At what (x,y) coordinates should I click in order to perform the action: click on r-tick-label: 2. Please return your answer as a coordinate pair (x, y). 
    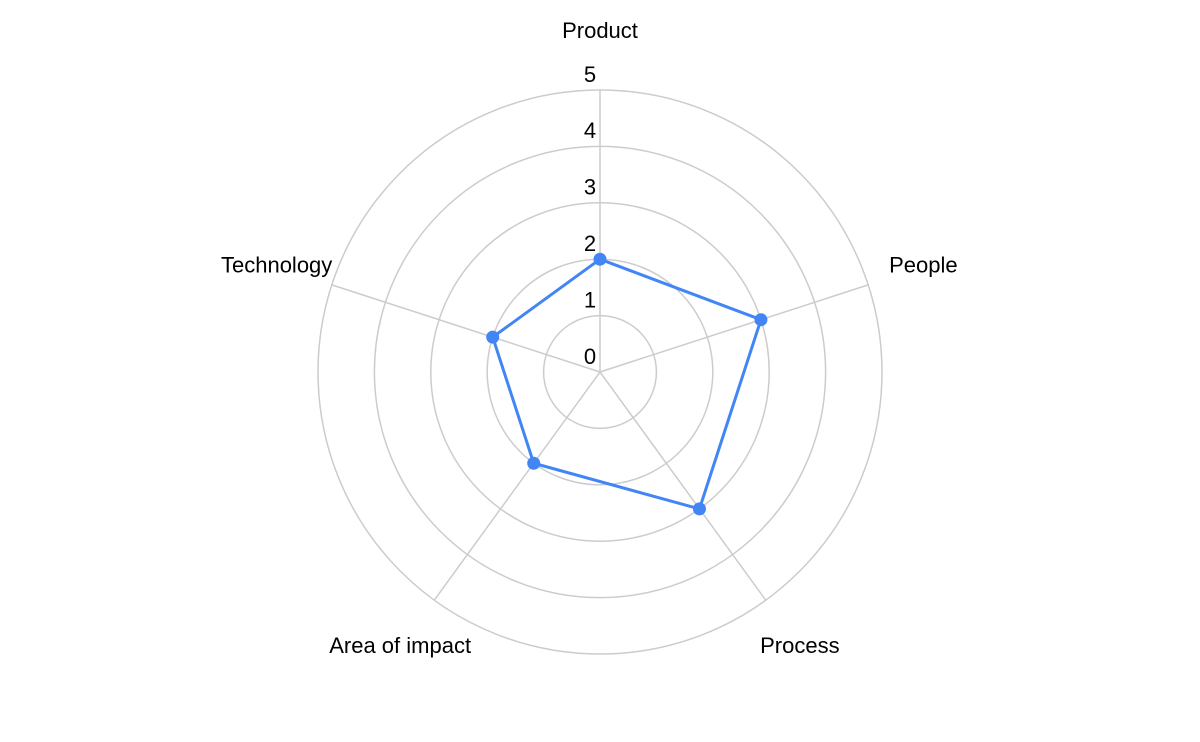
    Looking at the image, I should click on (590, 243).